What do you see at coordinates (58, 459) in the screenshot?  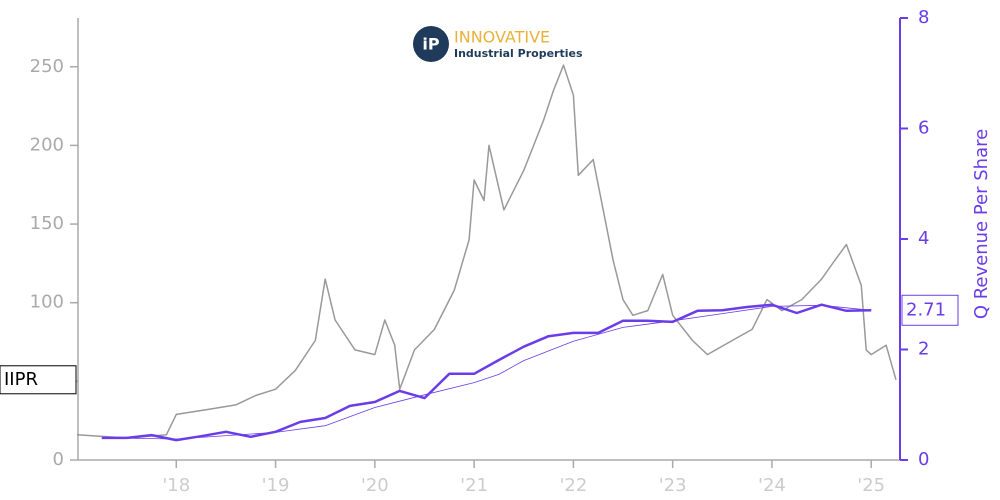 I see `y-tick-label: 0` at bounding box center [58, 459].